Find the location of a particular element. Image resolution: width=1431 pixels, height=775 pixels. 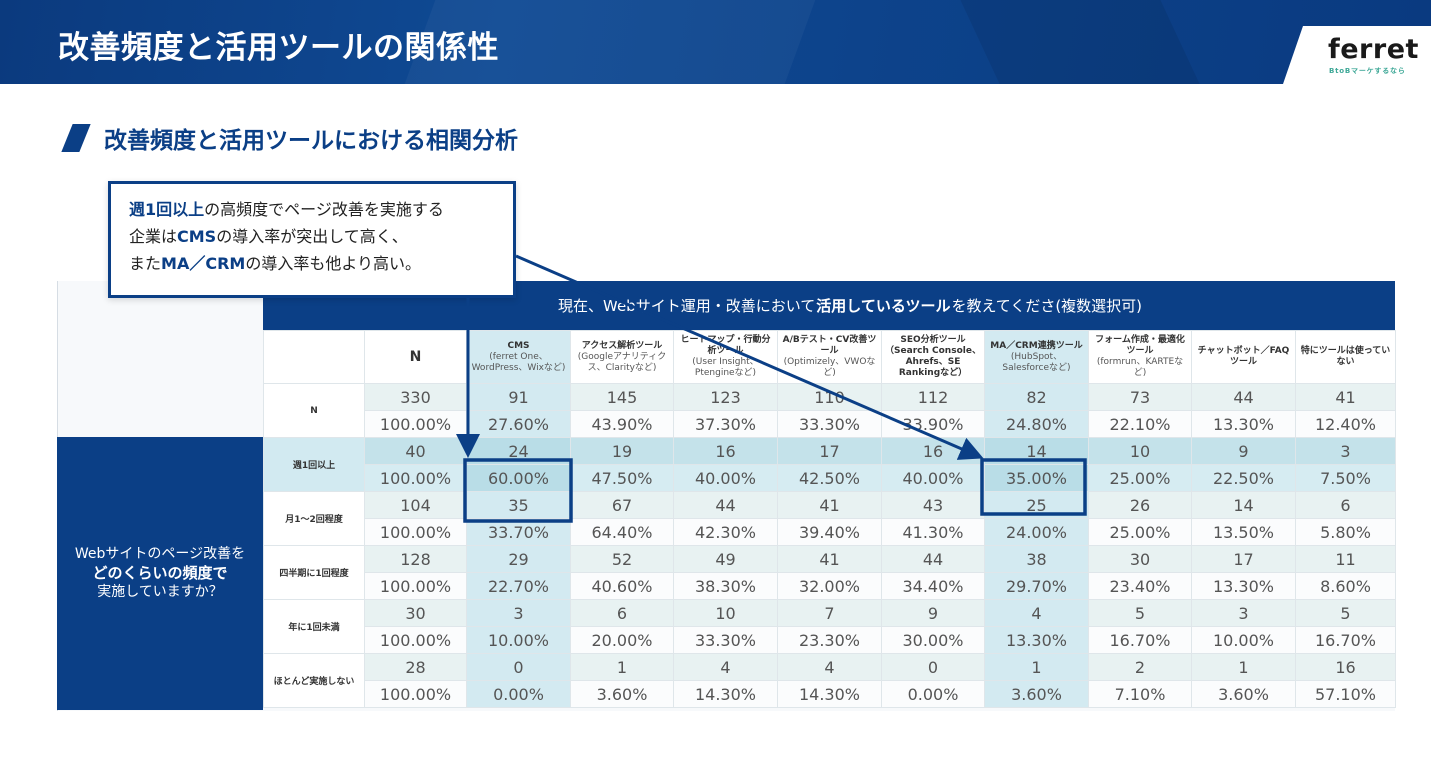

logo-tagline: BtoBマーケするなら is located at coordinates (1367, 71).